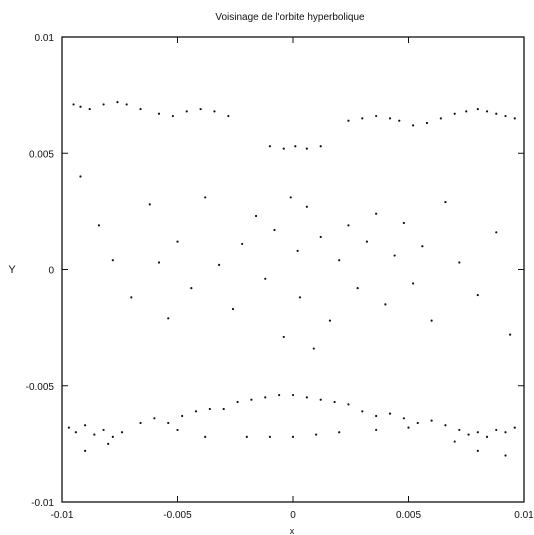 This screenshot has width=534, height=535. Describe the element at coordinates (177, 515) in the screenshot. I see `x-tick-label: -0.005` at that location.